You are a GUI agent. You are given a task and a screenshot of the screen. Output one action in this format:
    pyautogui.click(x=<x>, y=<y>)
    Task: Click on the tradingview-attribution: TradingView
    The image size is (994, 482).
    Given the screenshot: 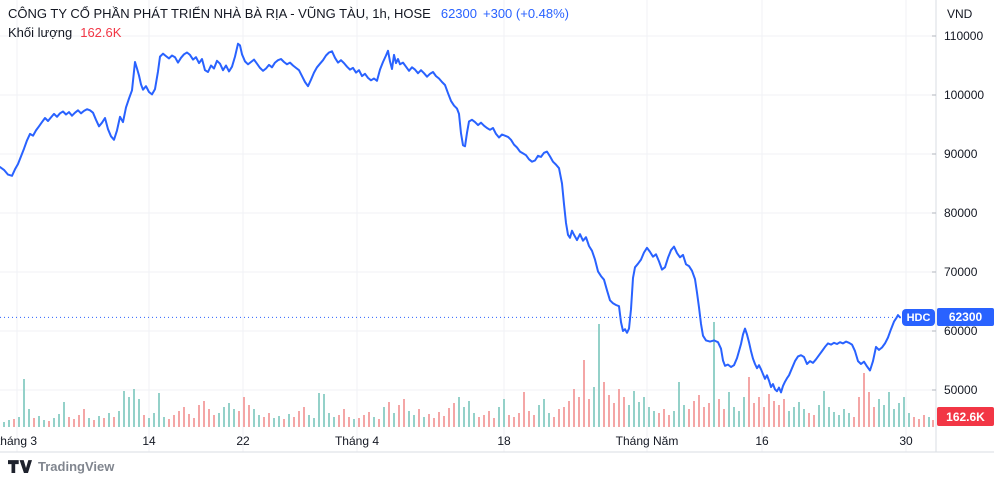 What is the action you would take?
    pyautogui.click(x=61, y=466)
    